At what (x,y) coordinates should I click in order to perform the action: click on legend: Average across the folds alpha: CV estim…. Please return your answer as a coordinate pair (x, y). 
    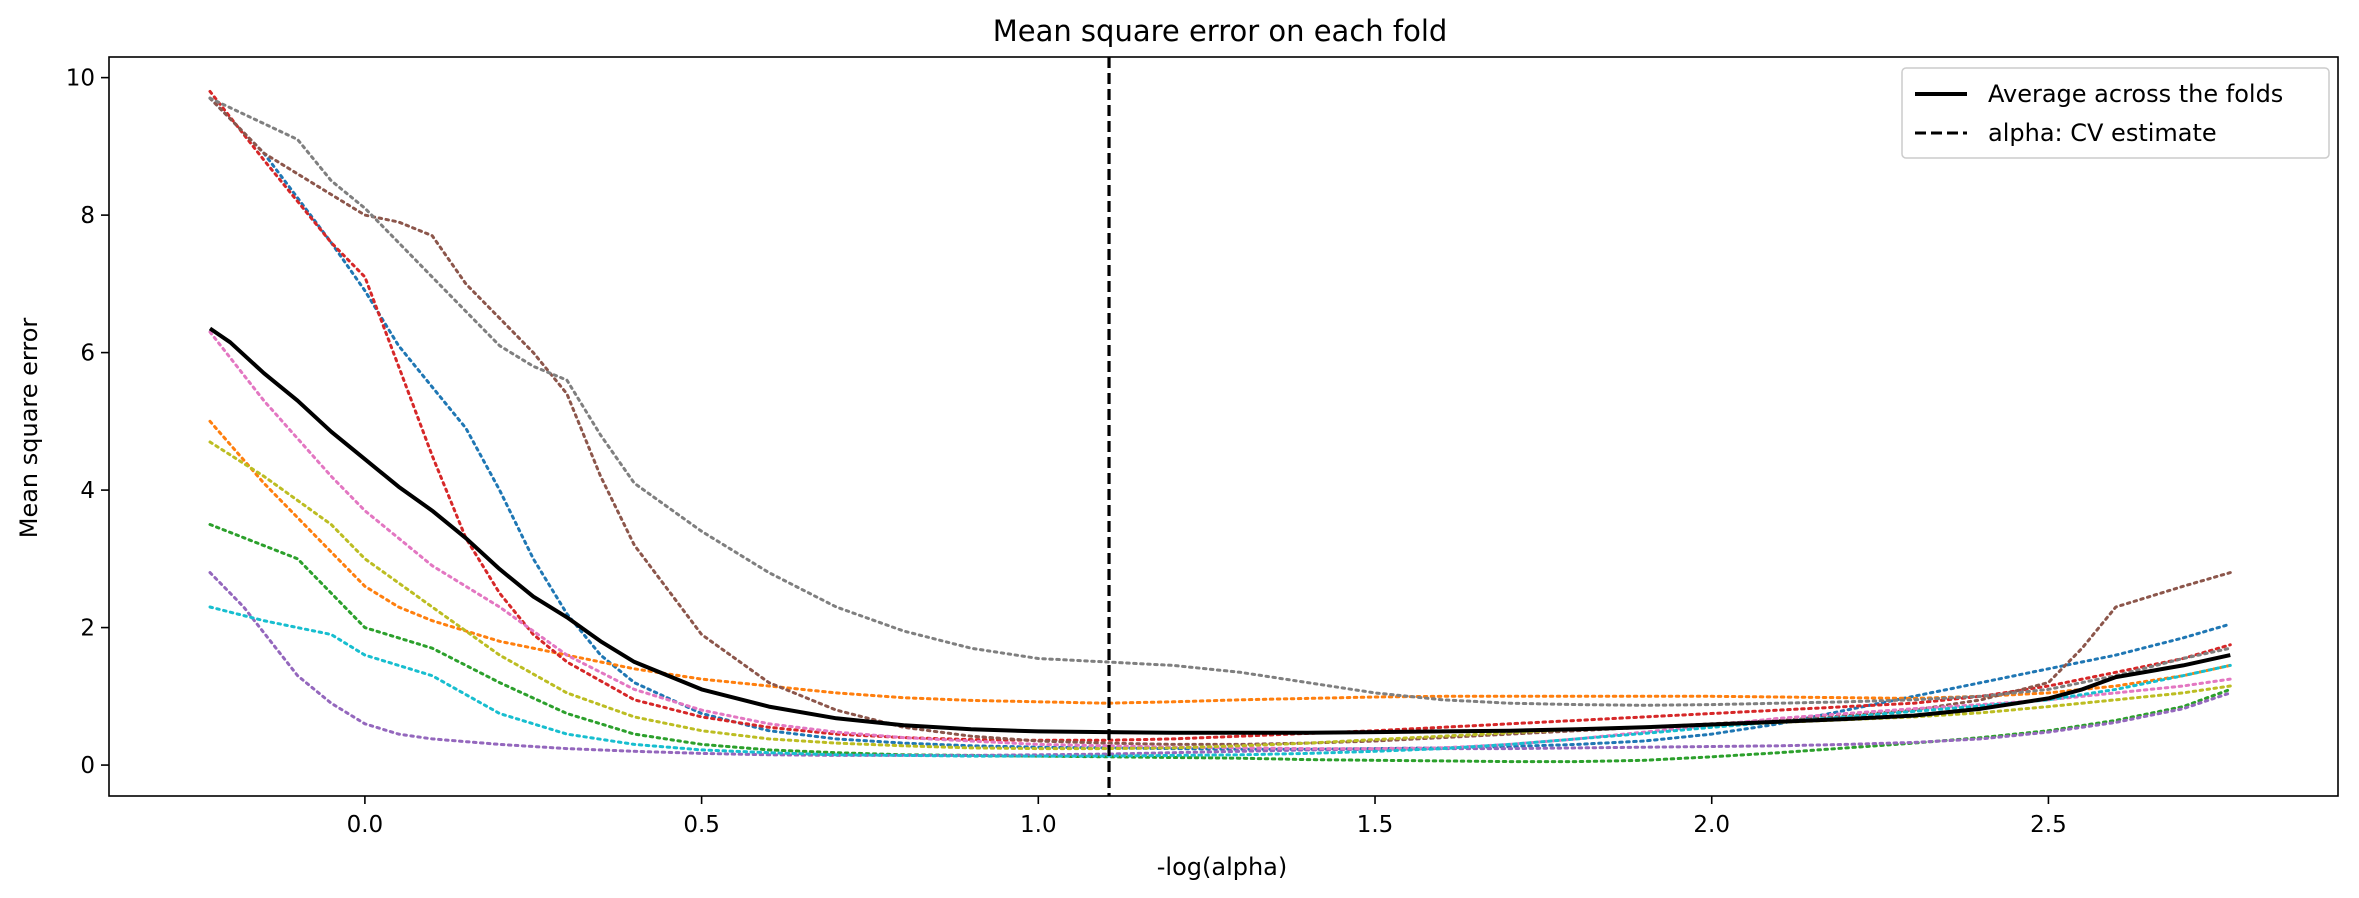
    Looking at the image, I should click on (2115, 113).